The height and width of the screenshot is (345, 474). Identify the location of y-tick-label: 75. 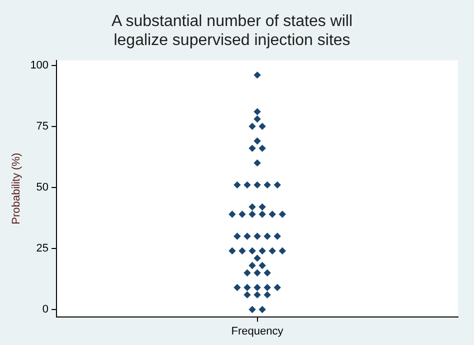
(42, 126).